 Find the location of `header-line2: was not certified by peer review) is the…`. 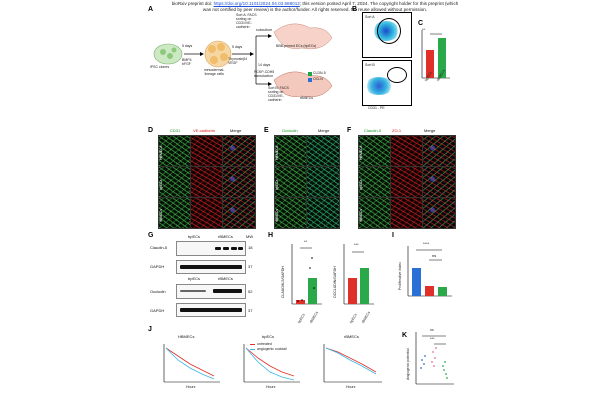

header-line2: was not certified by peer review) is the… is located at coordinates (315, 9).